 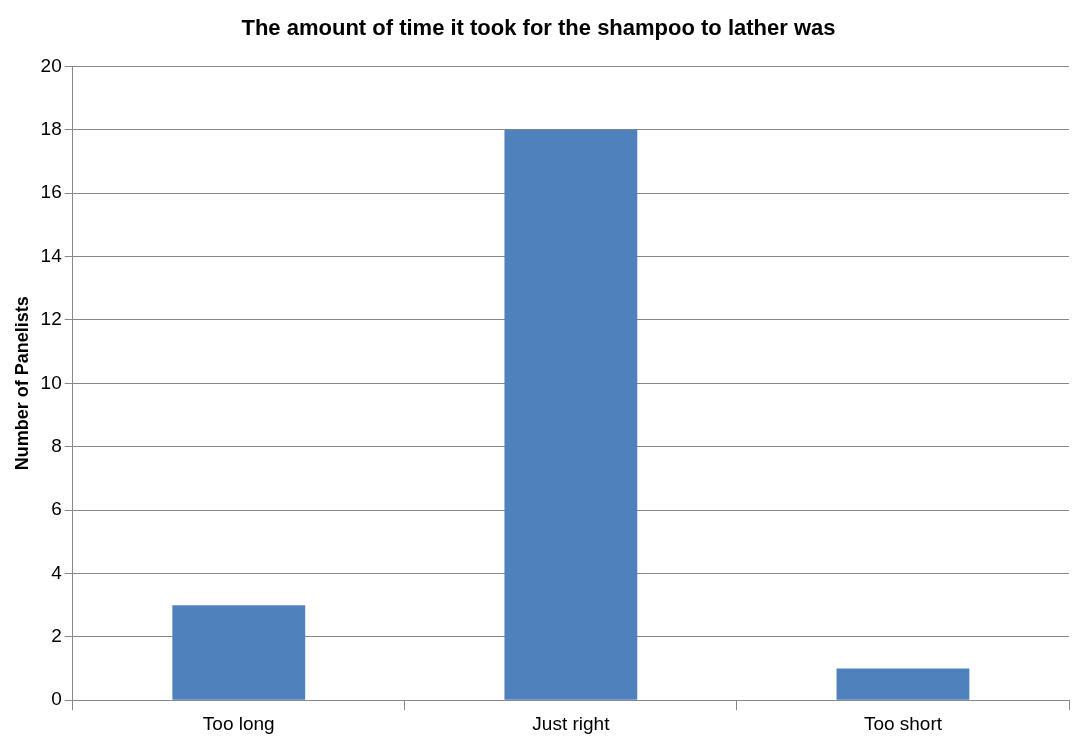 I want to click on y-tick-label: 18, so click(x=51, y=129).